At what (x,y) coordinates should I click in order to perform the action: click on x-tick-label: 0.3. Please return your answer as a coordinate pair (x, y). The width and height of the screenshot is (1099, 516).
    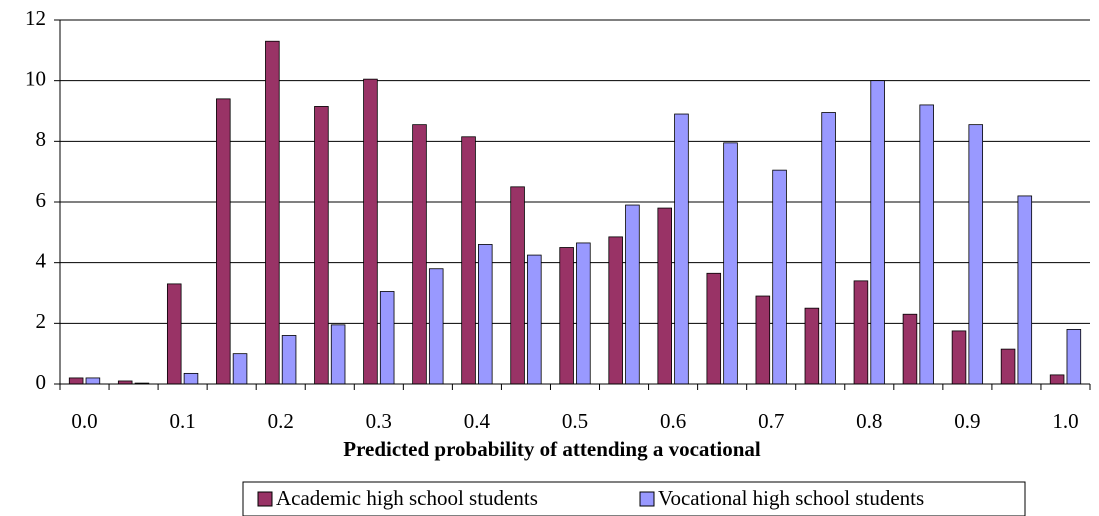
    Looking at the image, I should click on (379, 421).